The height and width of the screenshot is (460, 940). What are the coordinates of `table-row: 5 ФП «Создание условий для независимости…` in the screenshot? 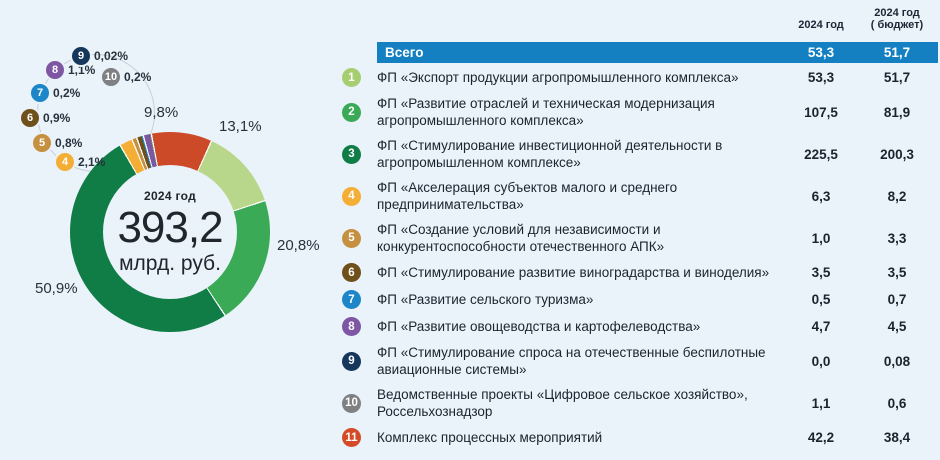 It's located at (639, 238).